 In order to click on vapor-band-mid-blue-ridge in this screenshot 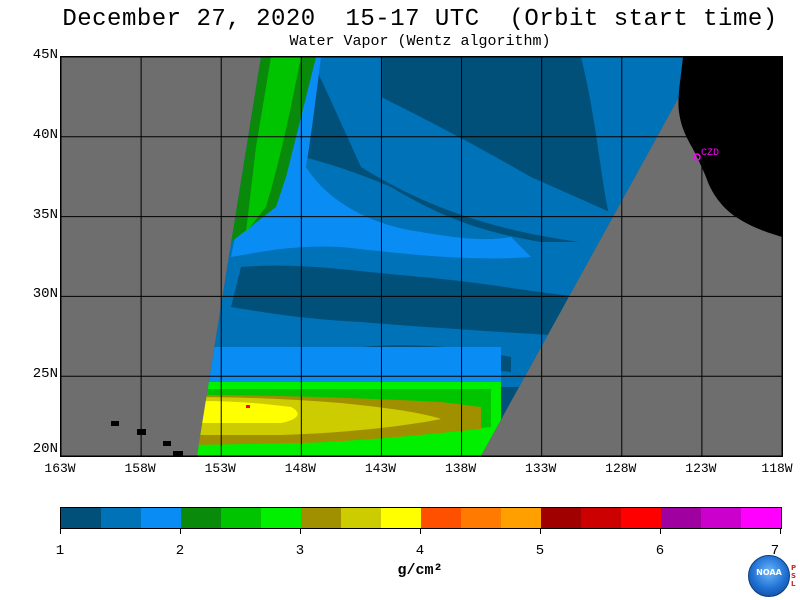, I will do `click(466, 152)`.